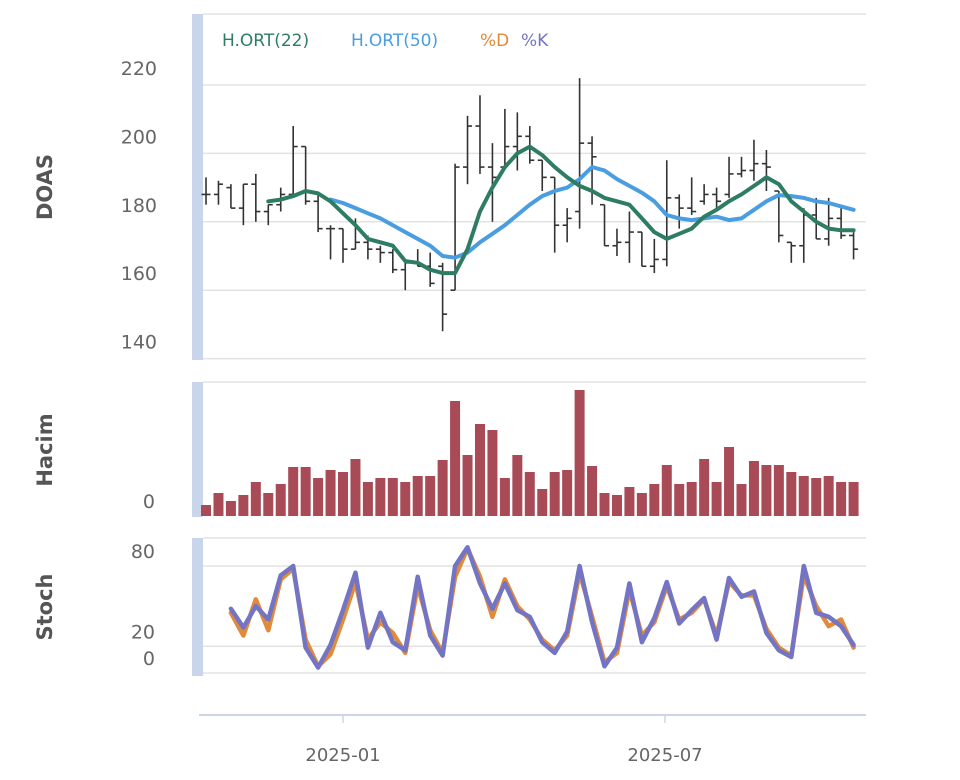 Image resolution: width=960 pixels, height=780 pixels. I want to click on legend: H.ORT(22) H.ORT(50) %D %K, so click(385, 41).